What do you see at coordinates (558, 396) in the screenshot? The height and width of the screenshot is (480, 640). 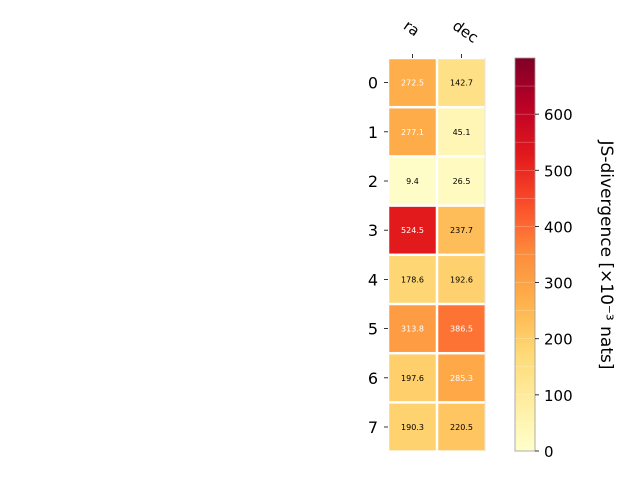 I see `colorbar-tick-label: 100` at bounding box center [558, 396].